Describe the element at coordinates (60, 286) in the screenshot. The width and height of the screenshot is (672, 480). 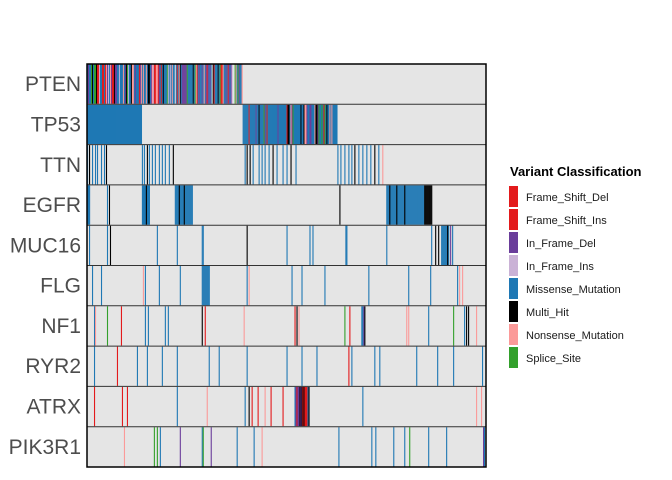
I see `gene-label-flg: FLG` at that location.